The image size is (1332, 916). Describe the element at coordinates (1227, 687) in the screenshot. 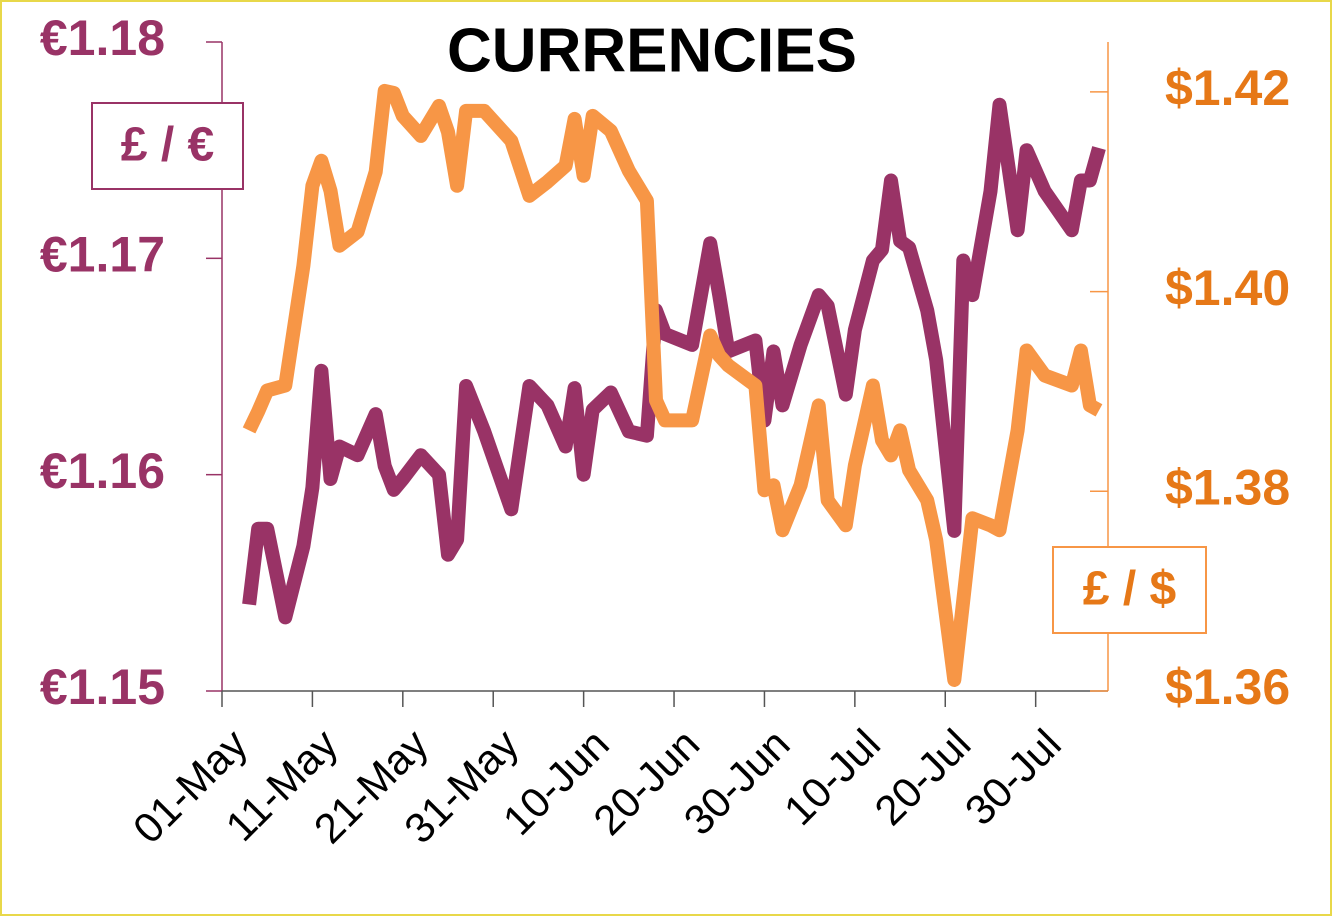

I see `y2-tick-label: $1.36` at that location.